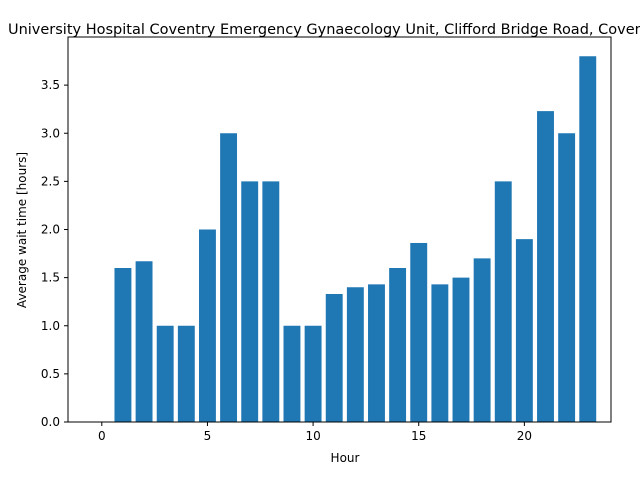  Describe the element at coordinates (524, 436) in the screenshot. I see `x-tick-label: 20` at that location.